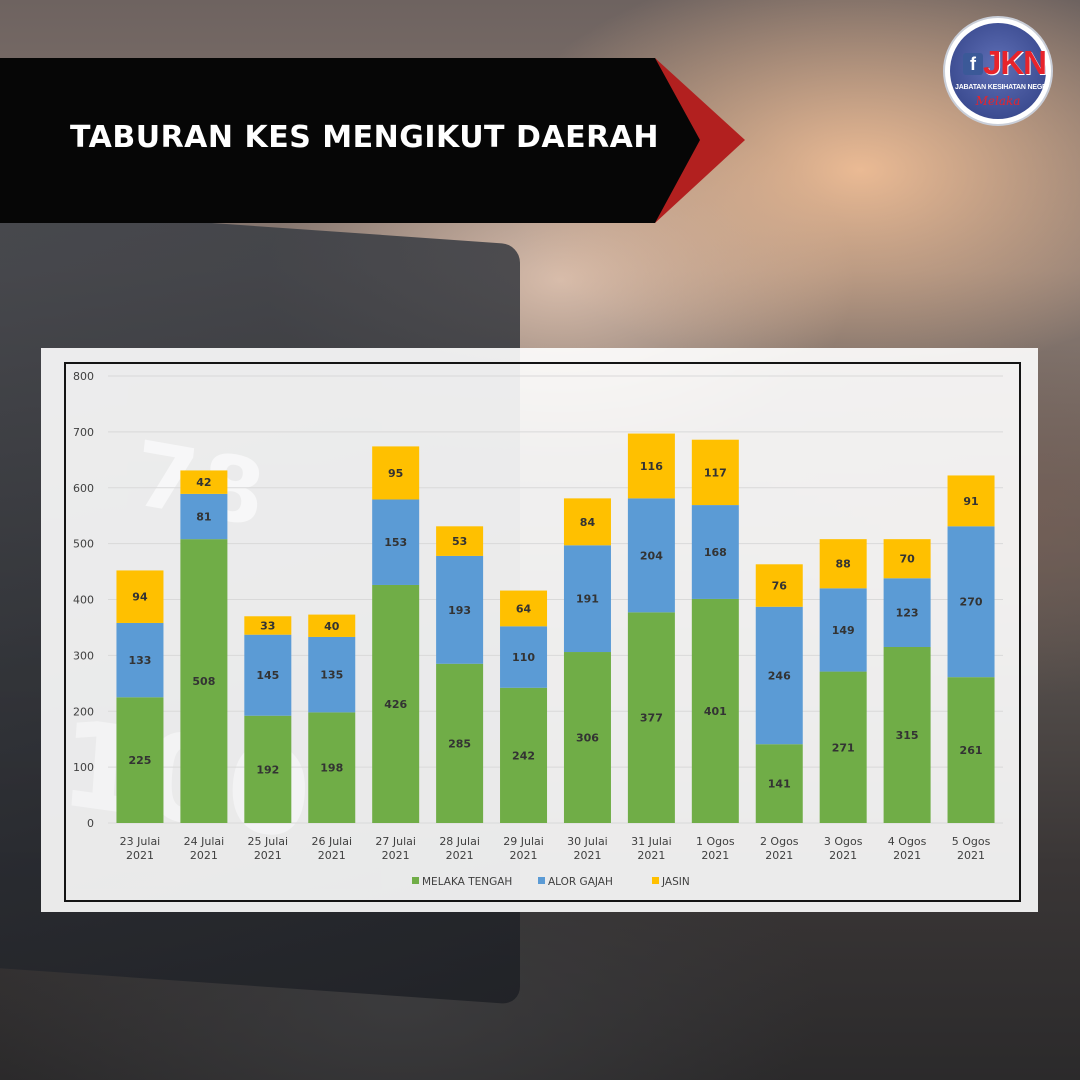 The width and height of the screenshot is (1080, 1080). I want to click on logo-subtitle: JABATAN KESIHATAN NEGERI, so click(1004, 87).